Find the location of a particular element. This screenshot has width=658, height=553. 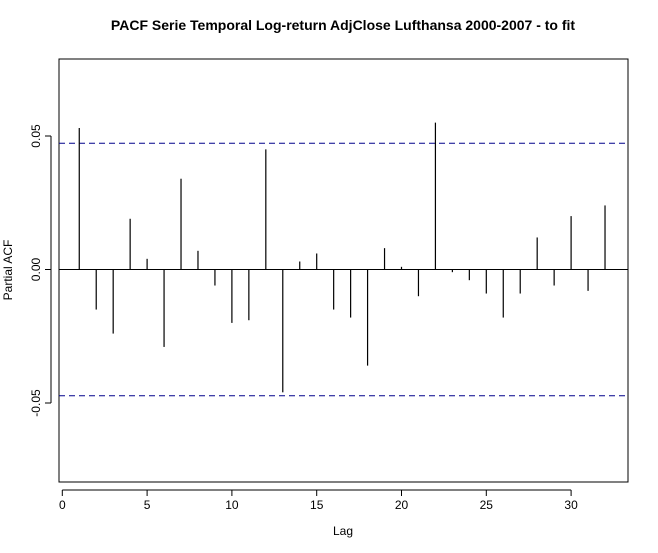

x-tick-label: 0 is located at coordinates (62, 505).